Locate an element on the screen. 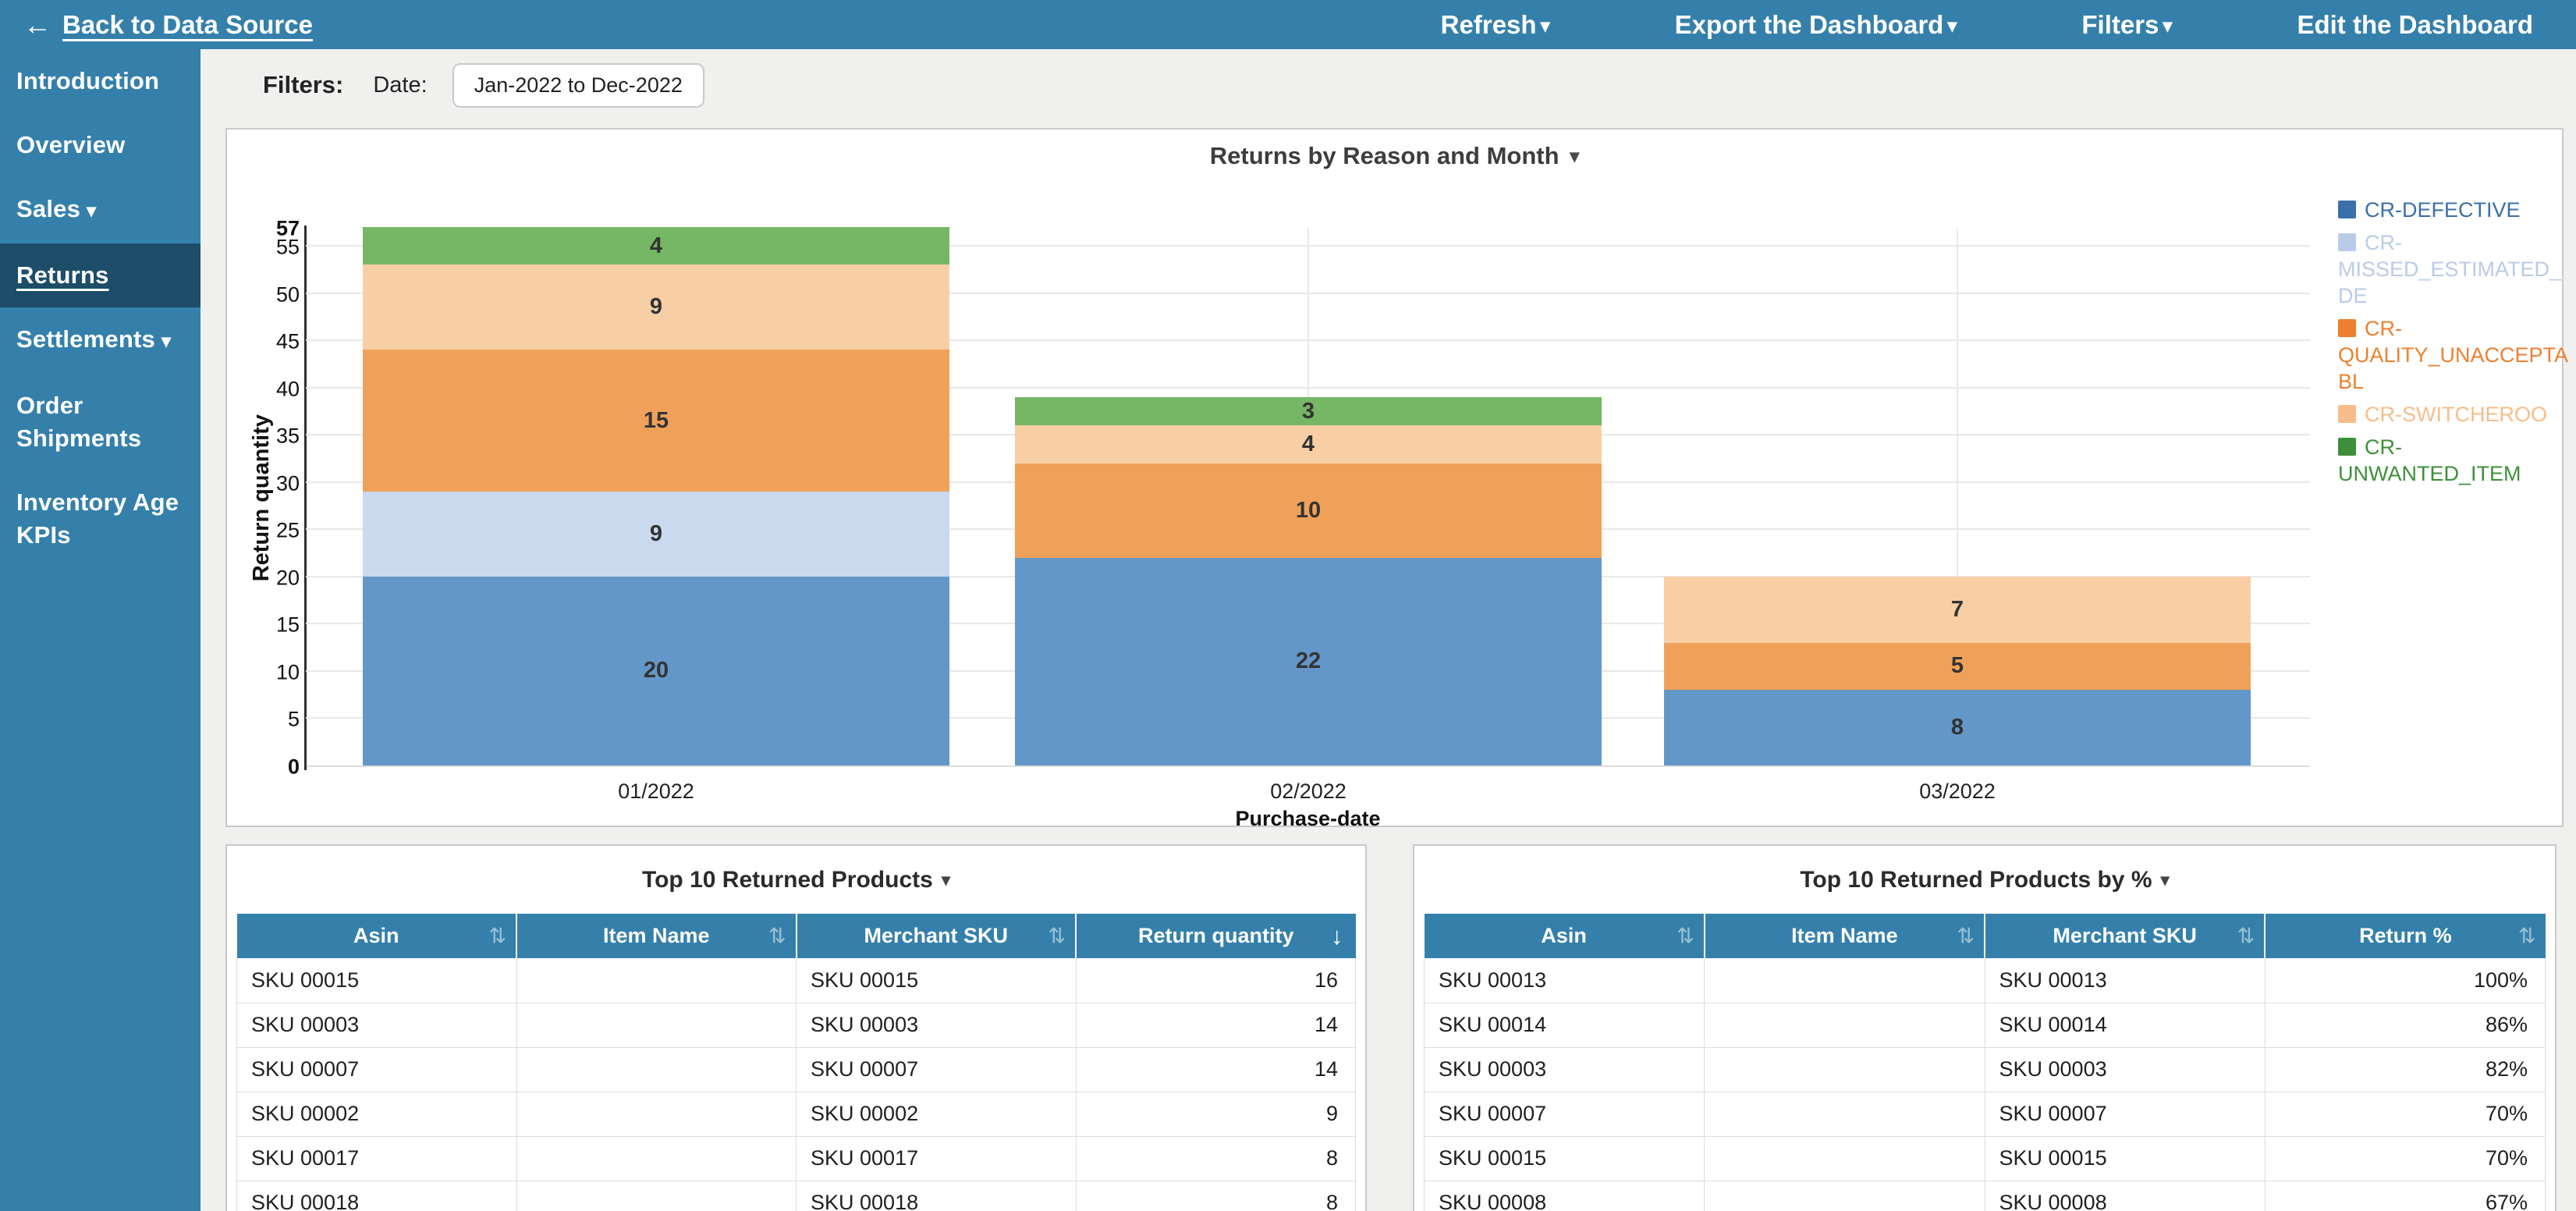 This screenshot has height=1211, width=2576. sidebar-item-order-shipments: Order Shipments is located at coordinates (100, 422).